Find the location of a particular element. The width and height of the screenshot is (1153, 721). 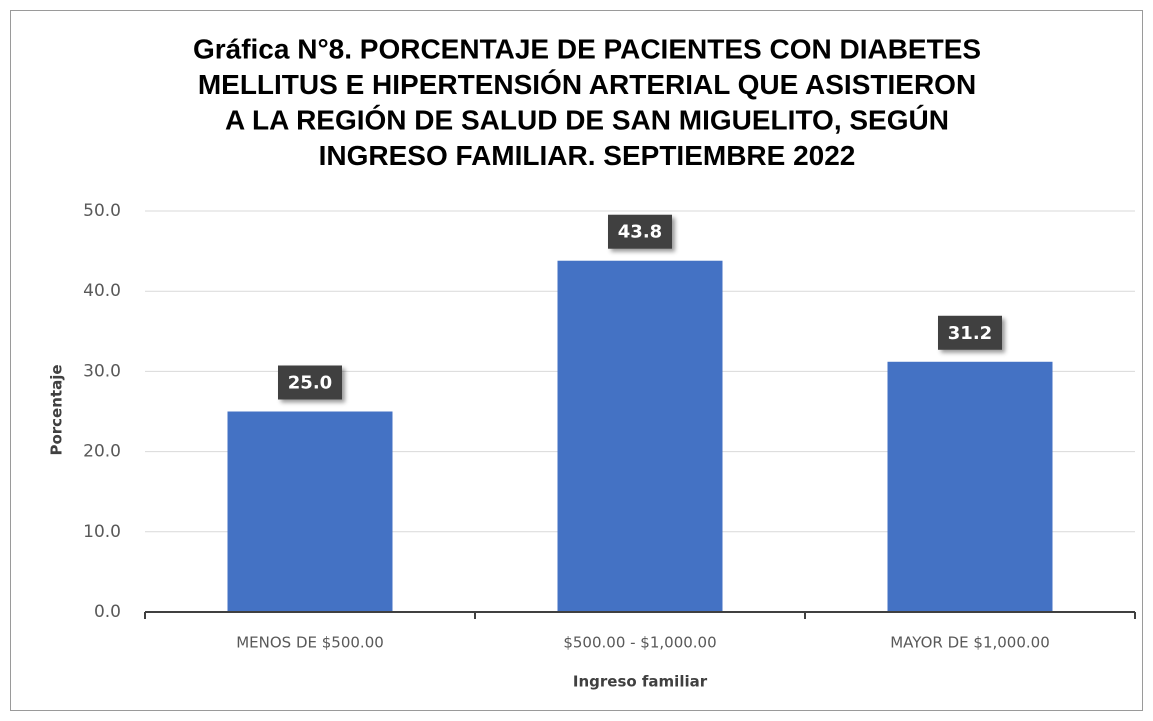

value-label: 31.2 is located at coordinates (970, 333).